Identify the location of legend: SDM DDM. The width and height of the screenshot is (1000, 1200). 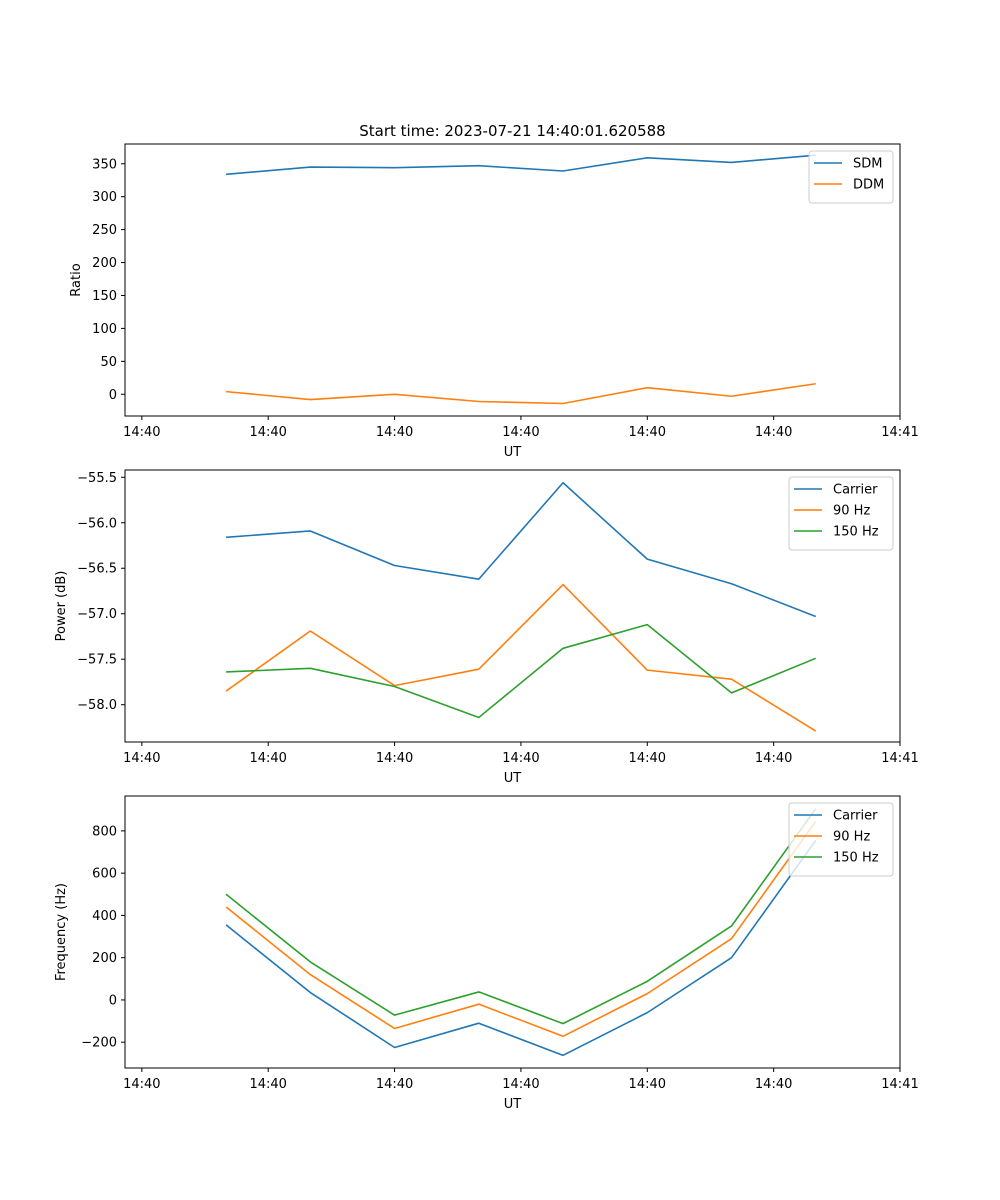
(851, 177).